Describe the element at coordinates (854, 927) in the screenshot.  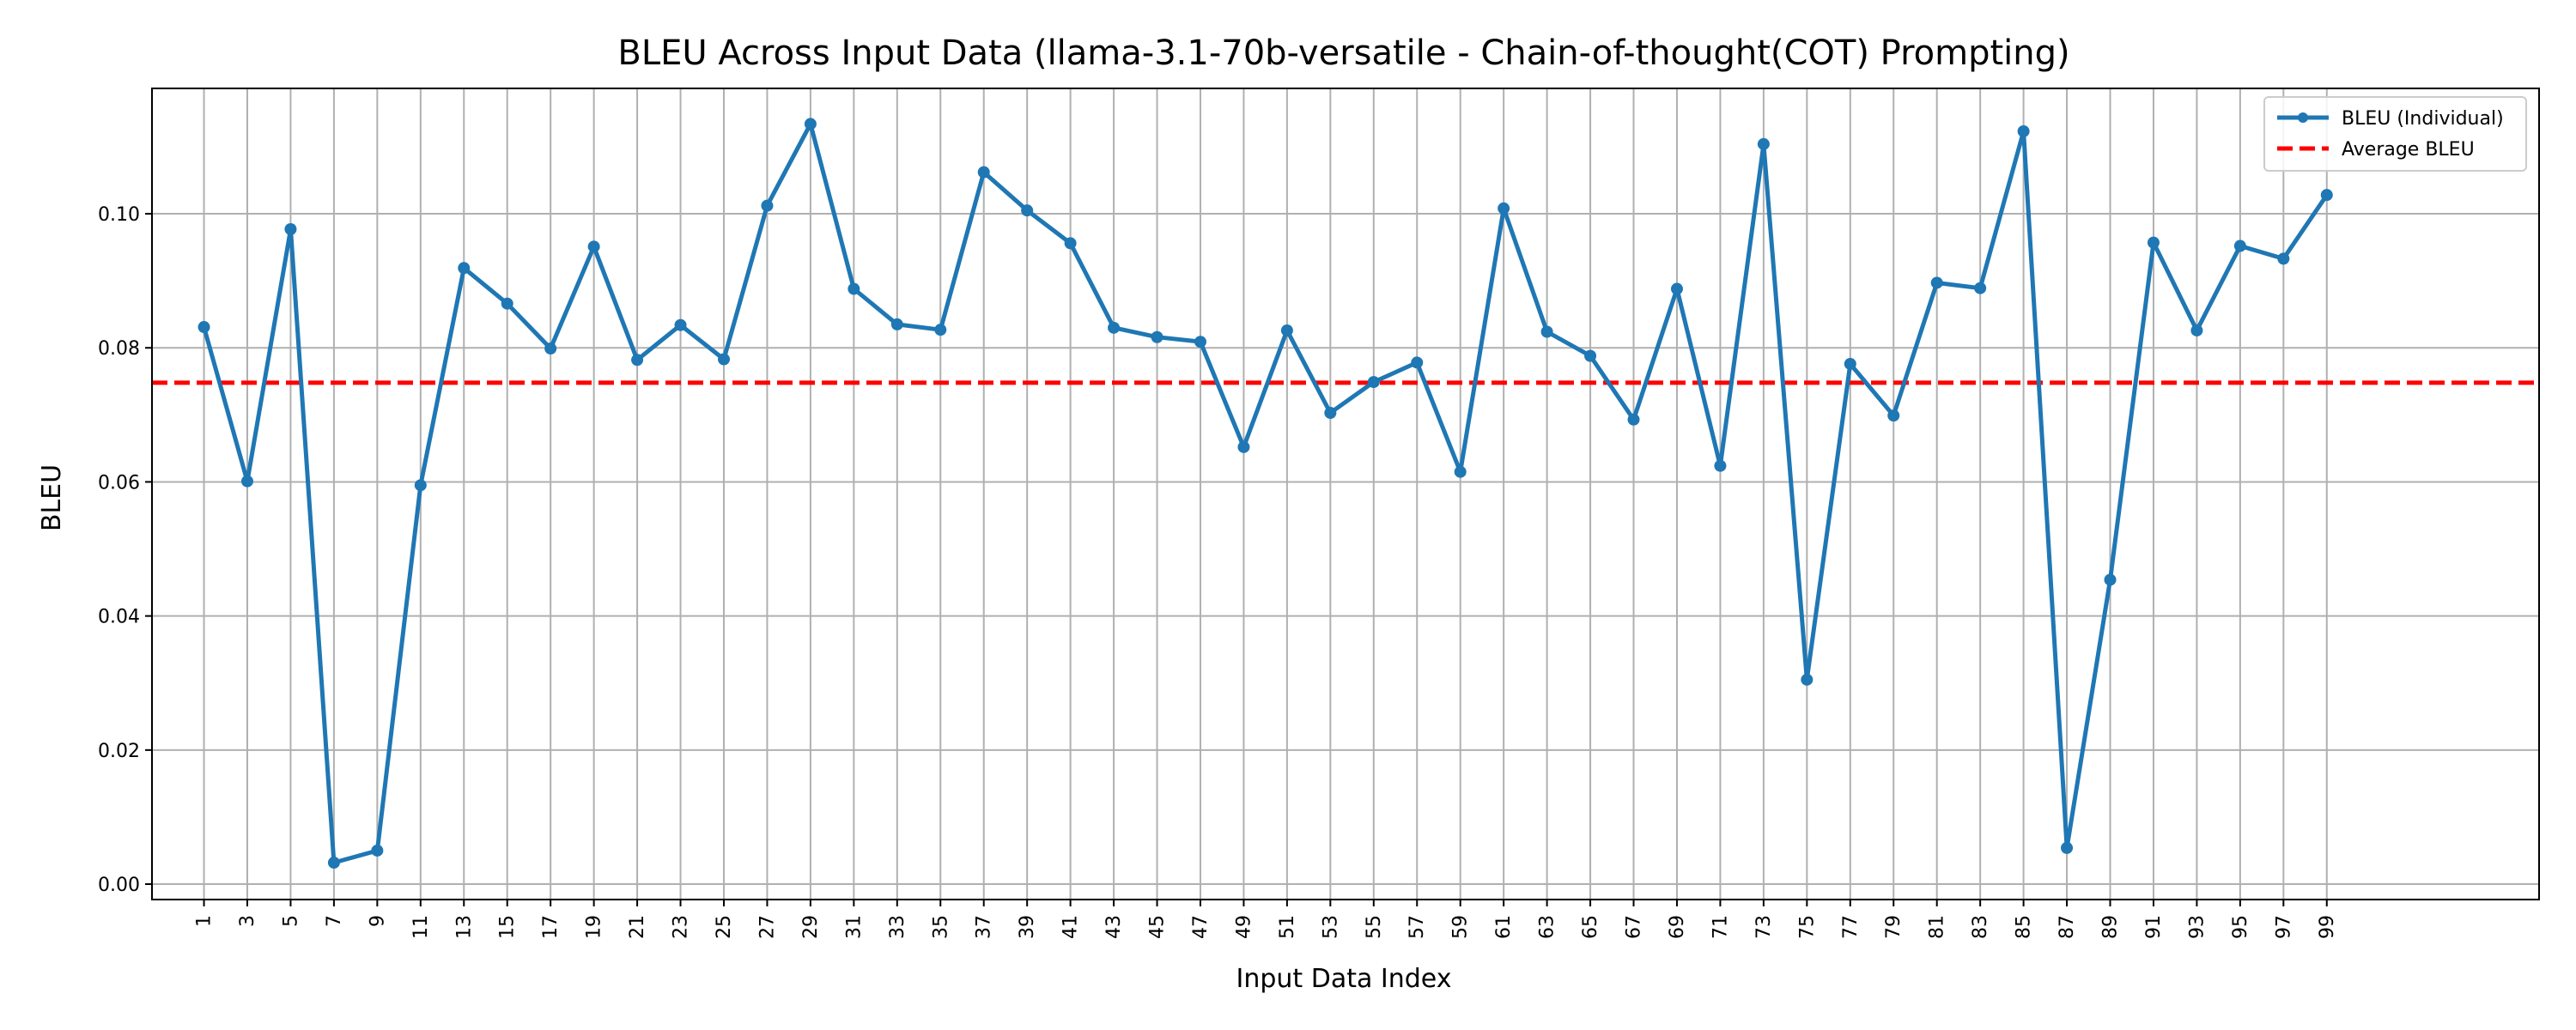
I see `x-tick-label: 31` at that location.